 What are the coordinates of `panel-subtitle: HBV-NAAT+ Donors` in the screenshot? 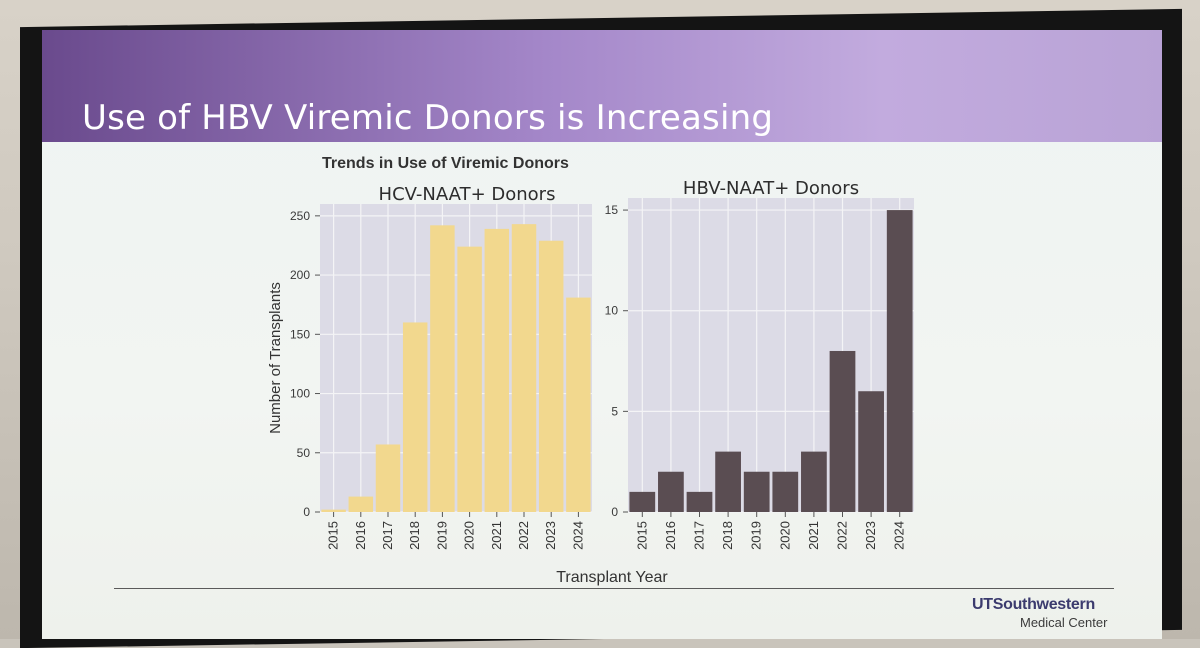 It's located at (771, 188).